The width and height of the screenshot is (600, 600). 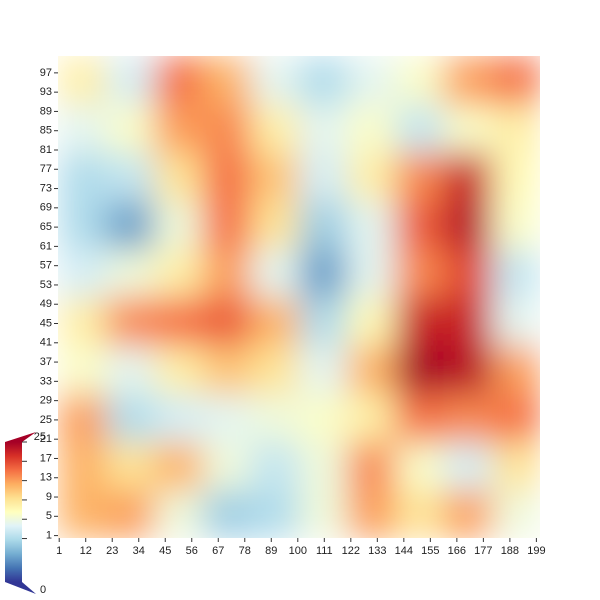 What do you see at coordinates (404, 551) in the screenshot?
I see `x-tick-label: 144` at bounding box center [404, 551].